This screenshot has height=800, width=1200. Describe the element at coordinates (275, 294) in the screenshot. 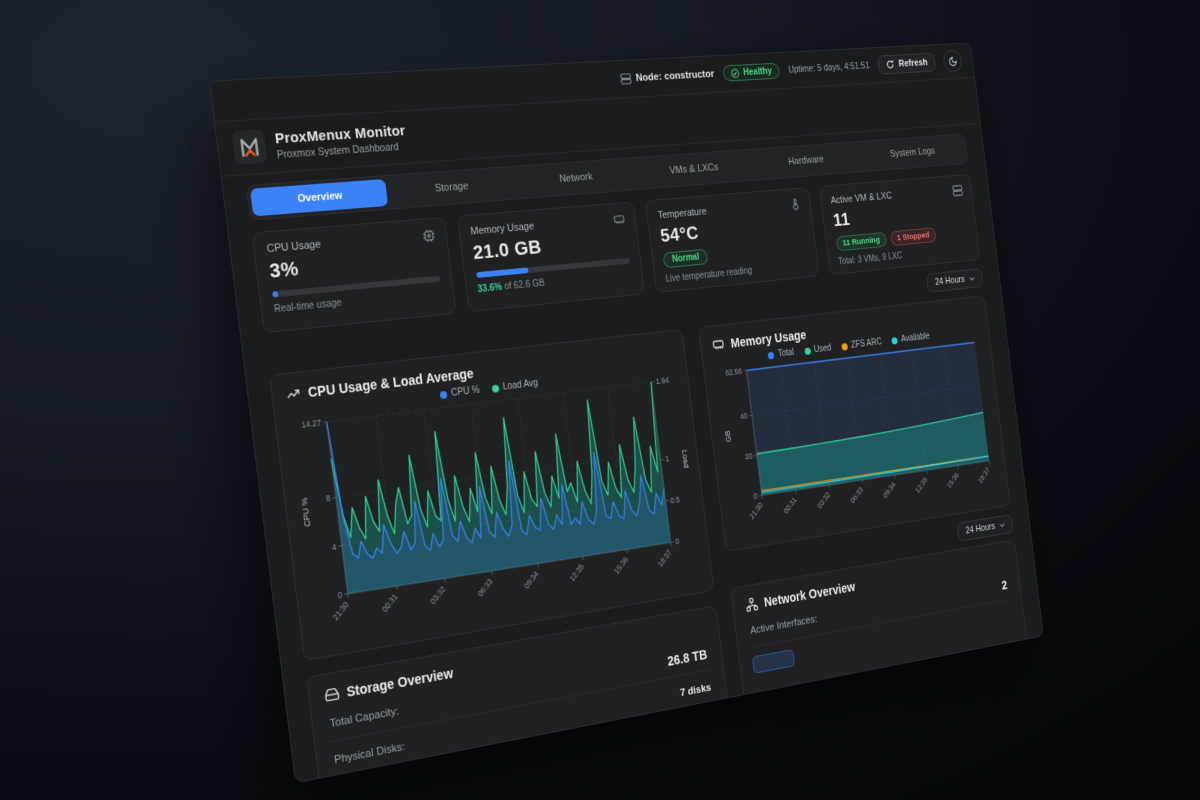

I see `cpu-progress-fill` at that location.